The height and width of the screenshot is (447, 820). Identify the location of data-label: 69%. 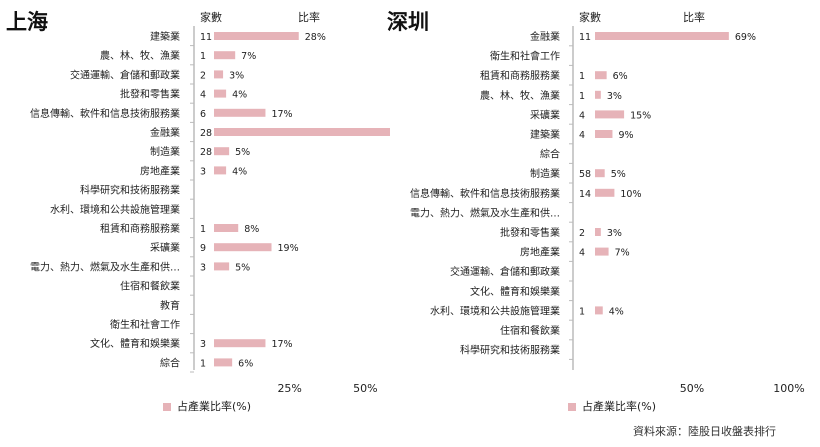
(745, 37).